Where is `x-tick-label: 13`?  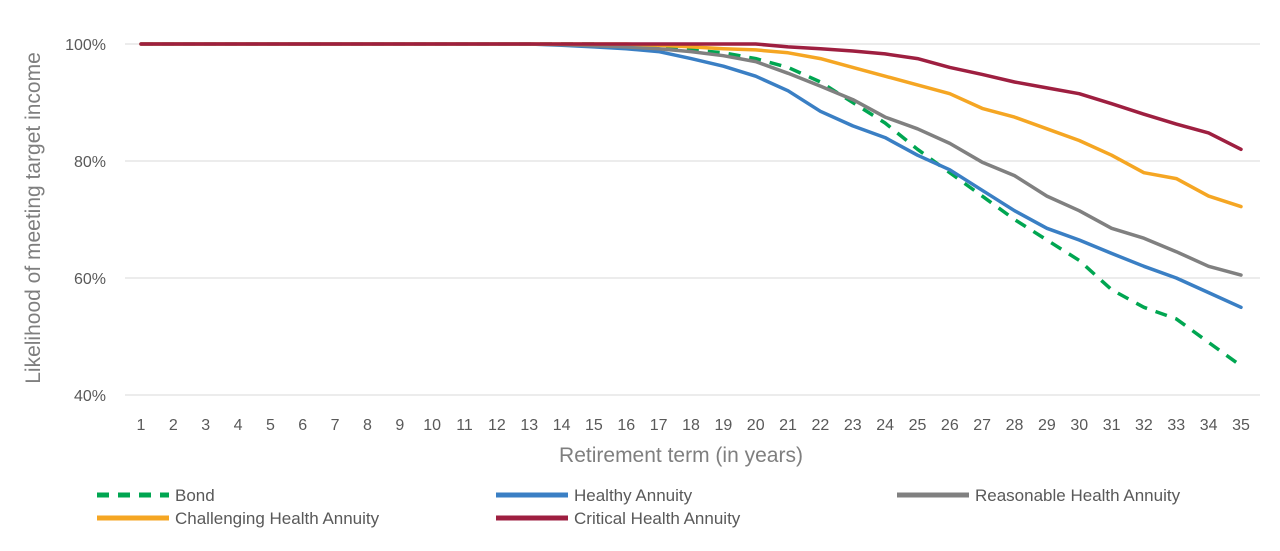 x-tick-label: 13 is located at coordinates (529, 425).